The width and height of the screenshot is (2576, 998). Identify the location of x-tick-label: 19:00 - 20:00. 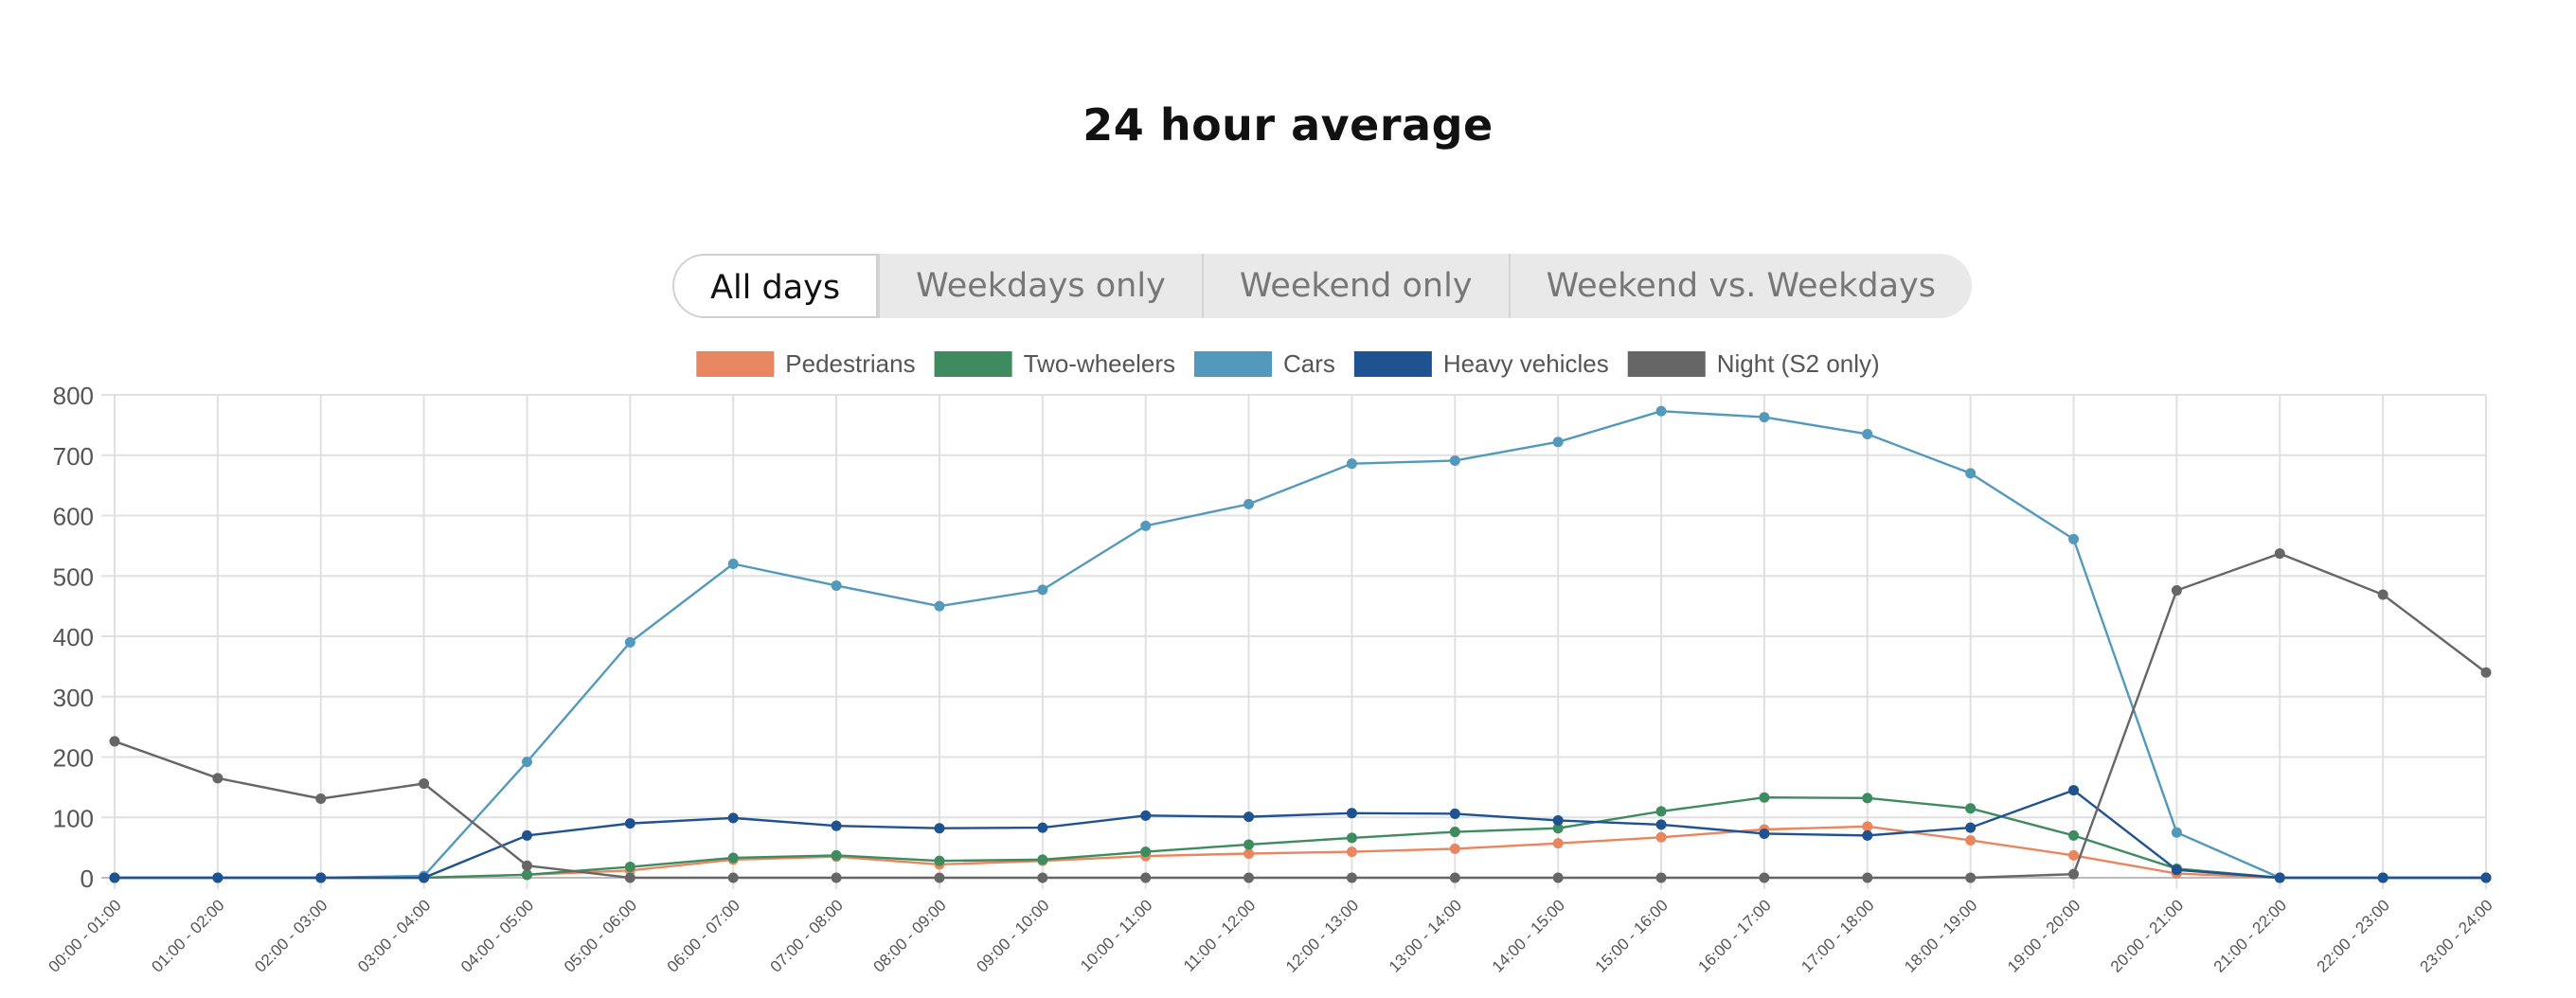
(2044, 936).